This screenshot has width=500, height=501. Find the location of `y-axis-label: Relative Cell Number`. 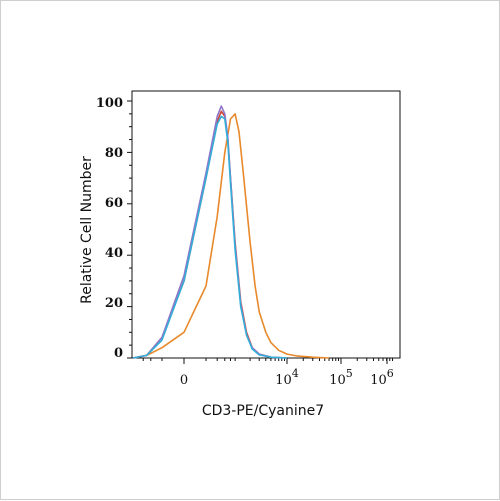

y-axis-label: Relative Cell Number is located at coordinates (87, 230).